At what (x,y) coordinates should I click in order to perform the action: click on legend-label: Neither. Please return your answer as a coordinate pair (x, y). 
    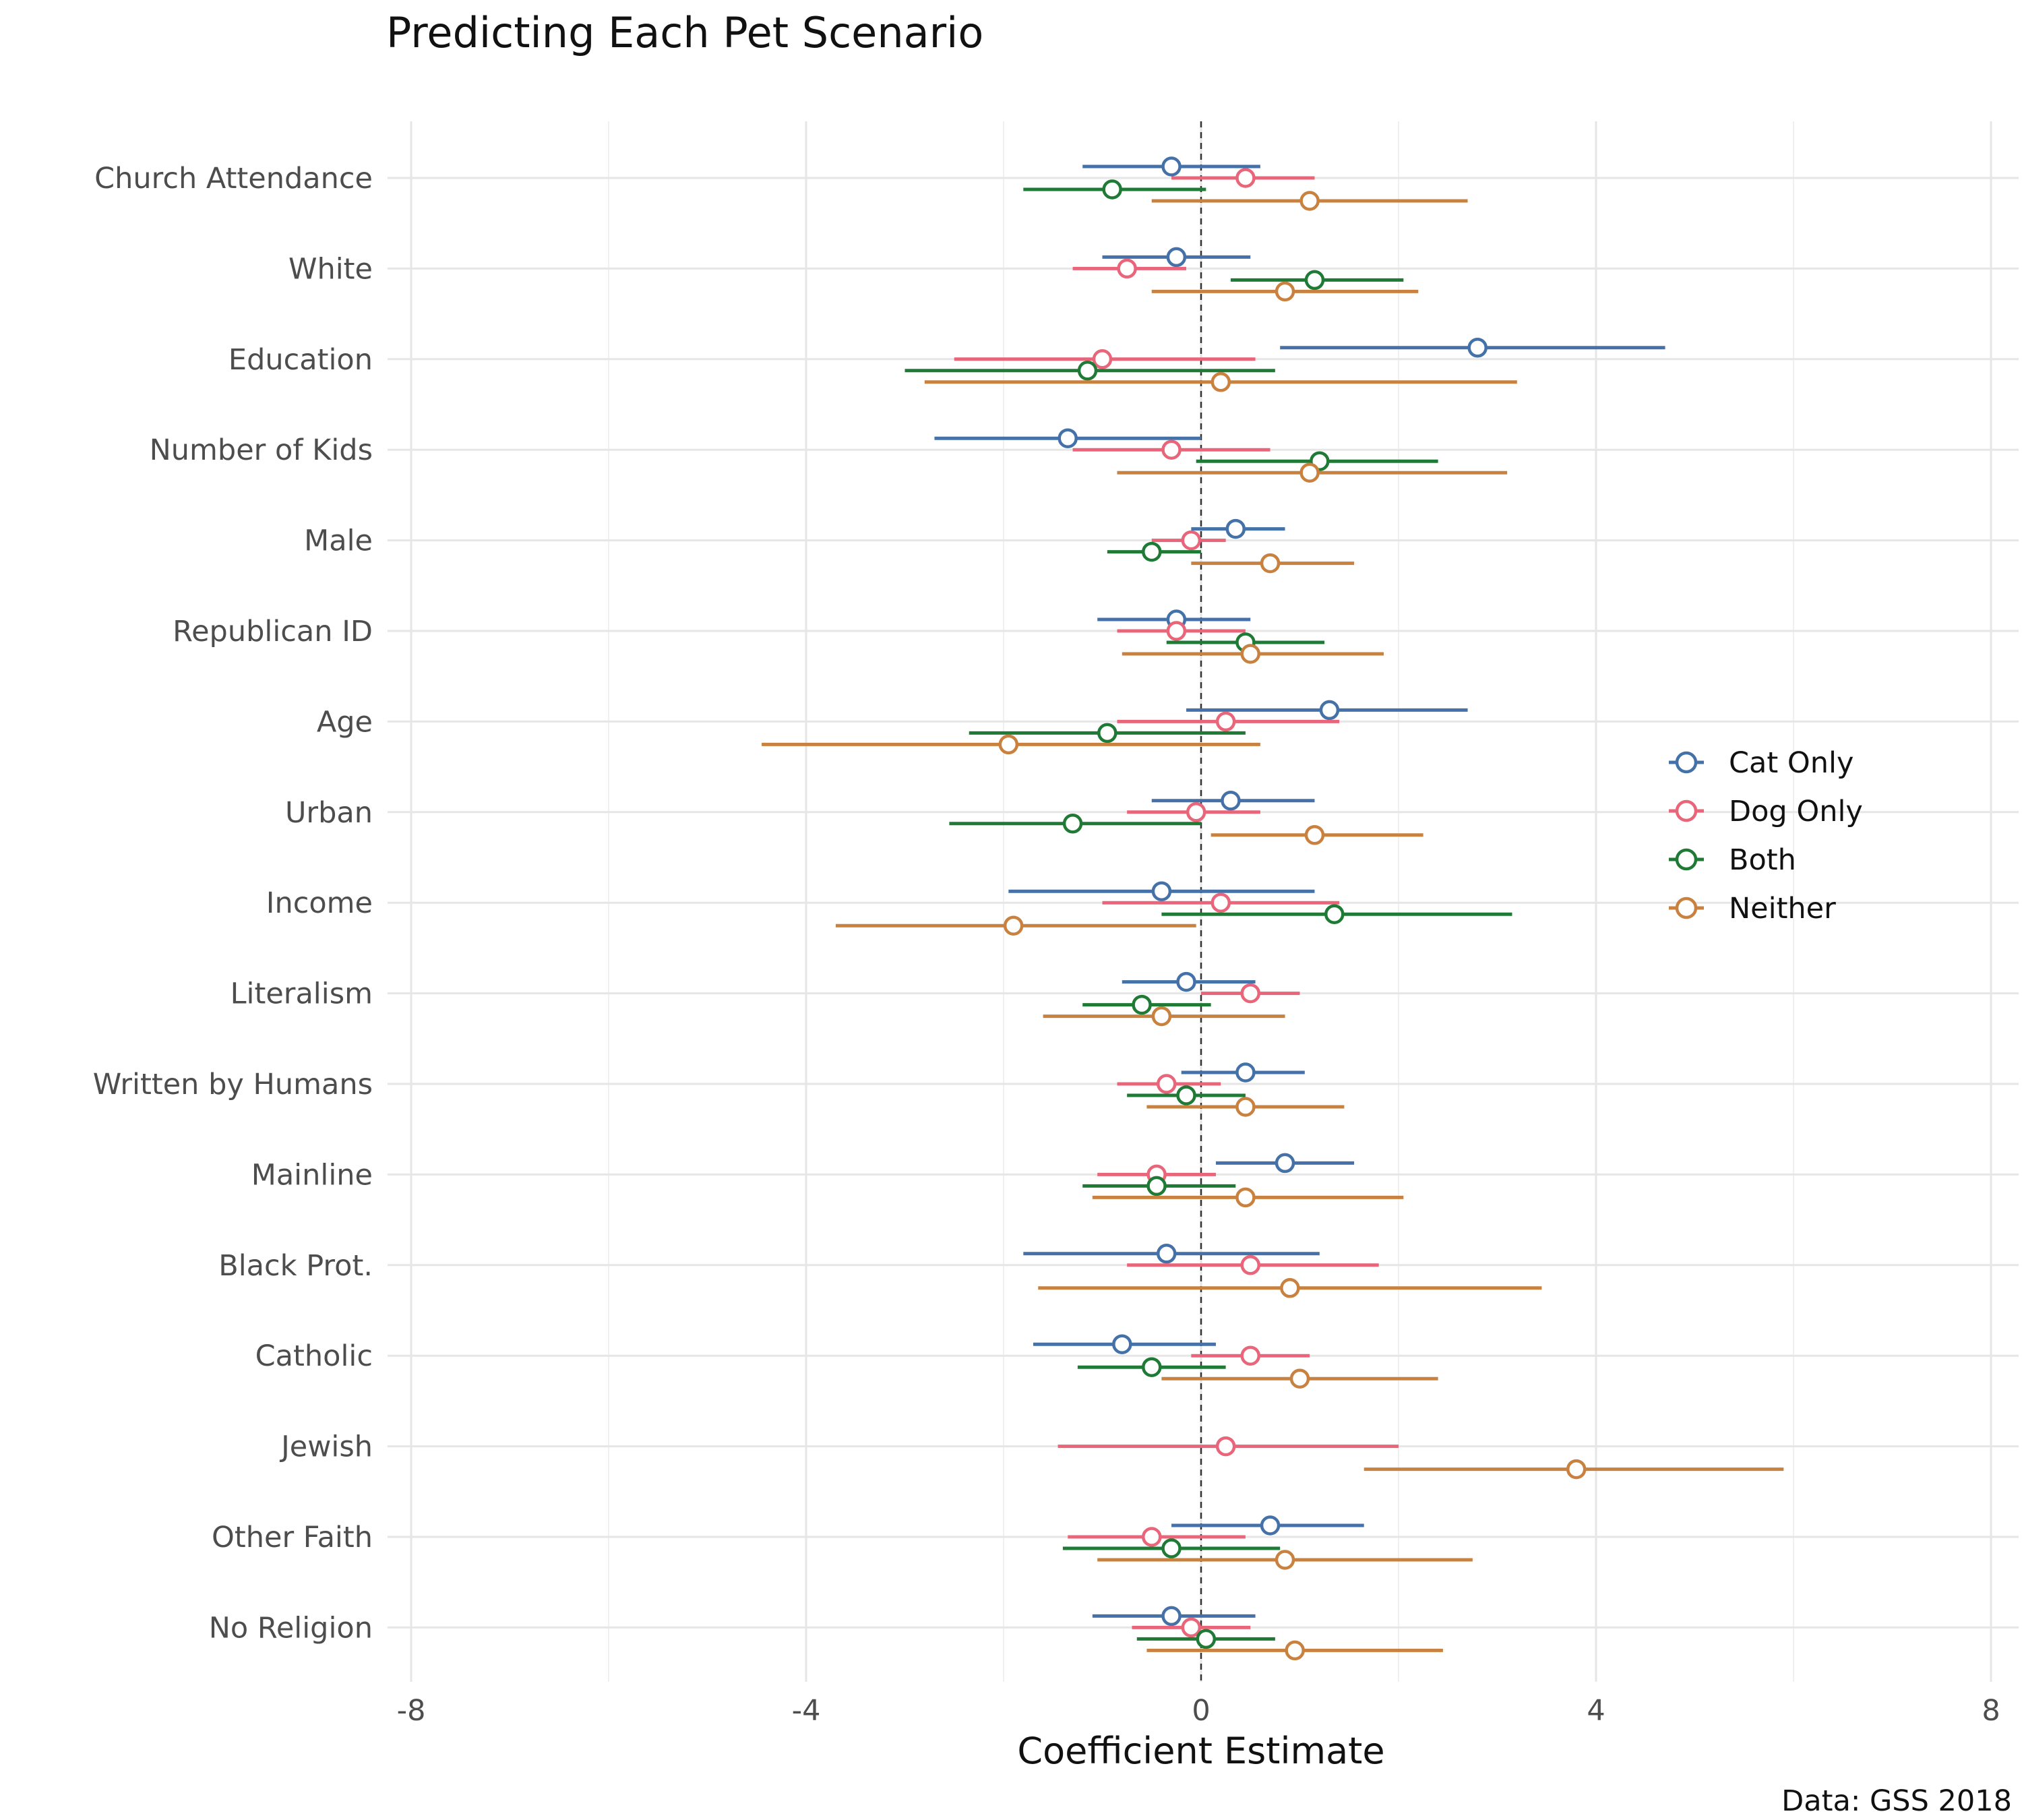
    Looking at the image, I should click on (1782, 909).